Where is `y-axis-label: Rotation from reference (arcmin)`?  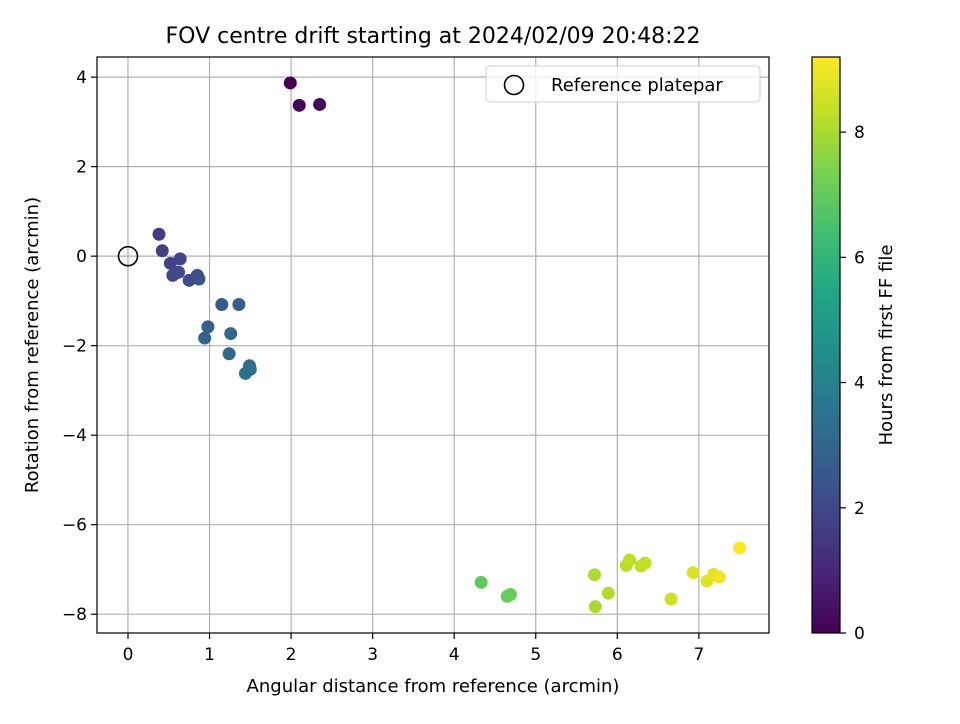 y-axis-label: Rotation from reference (arcmin) is located at coordinates (32, 345).